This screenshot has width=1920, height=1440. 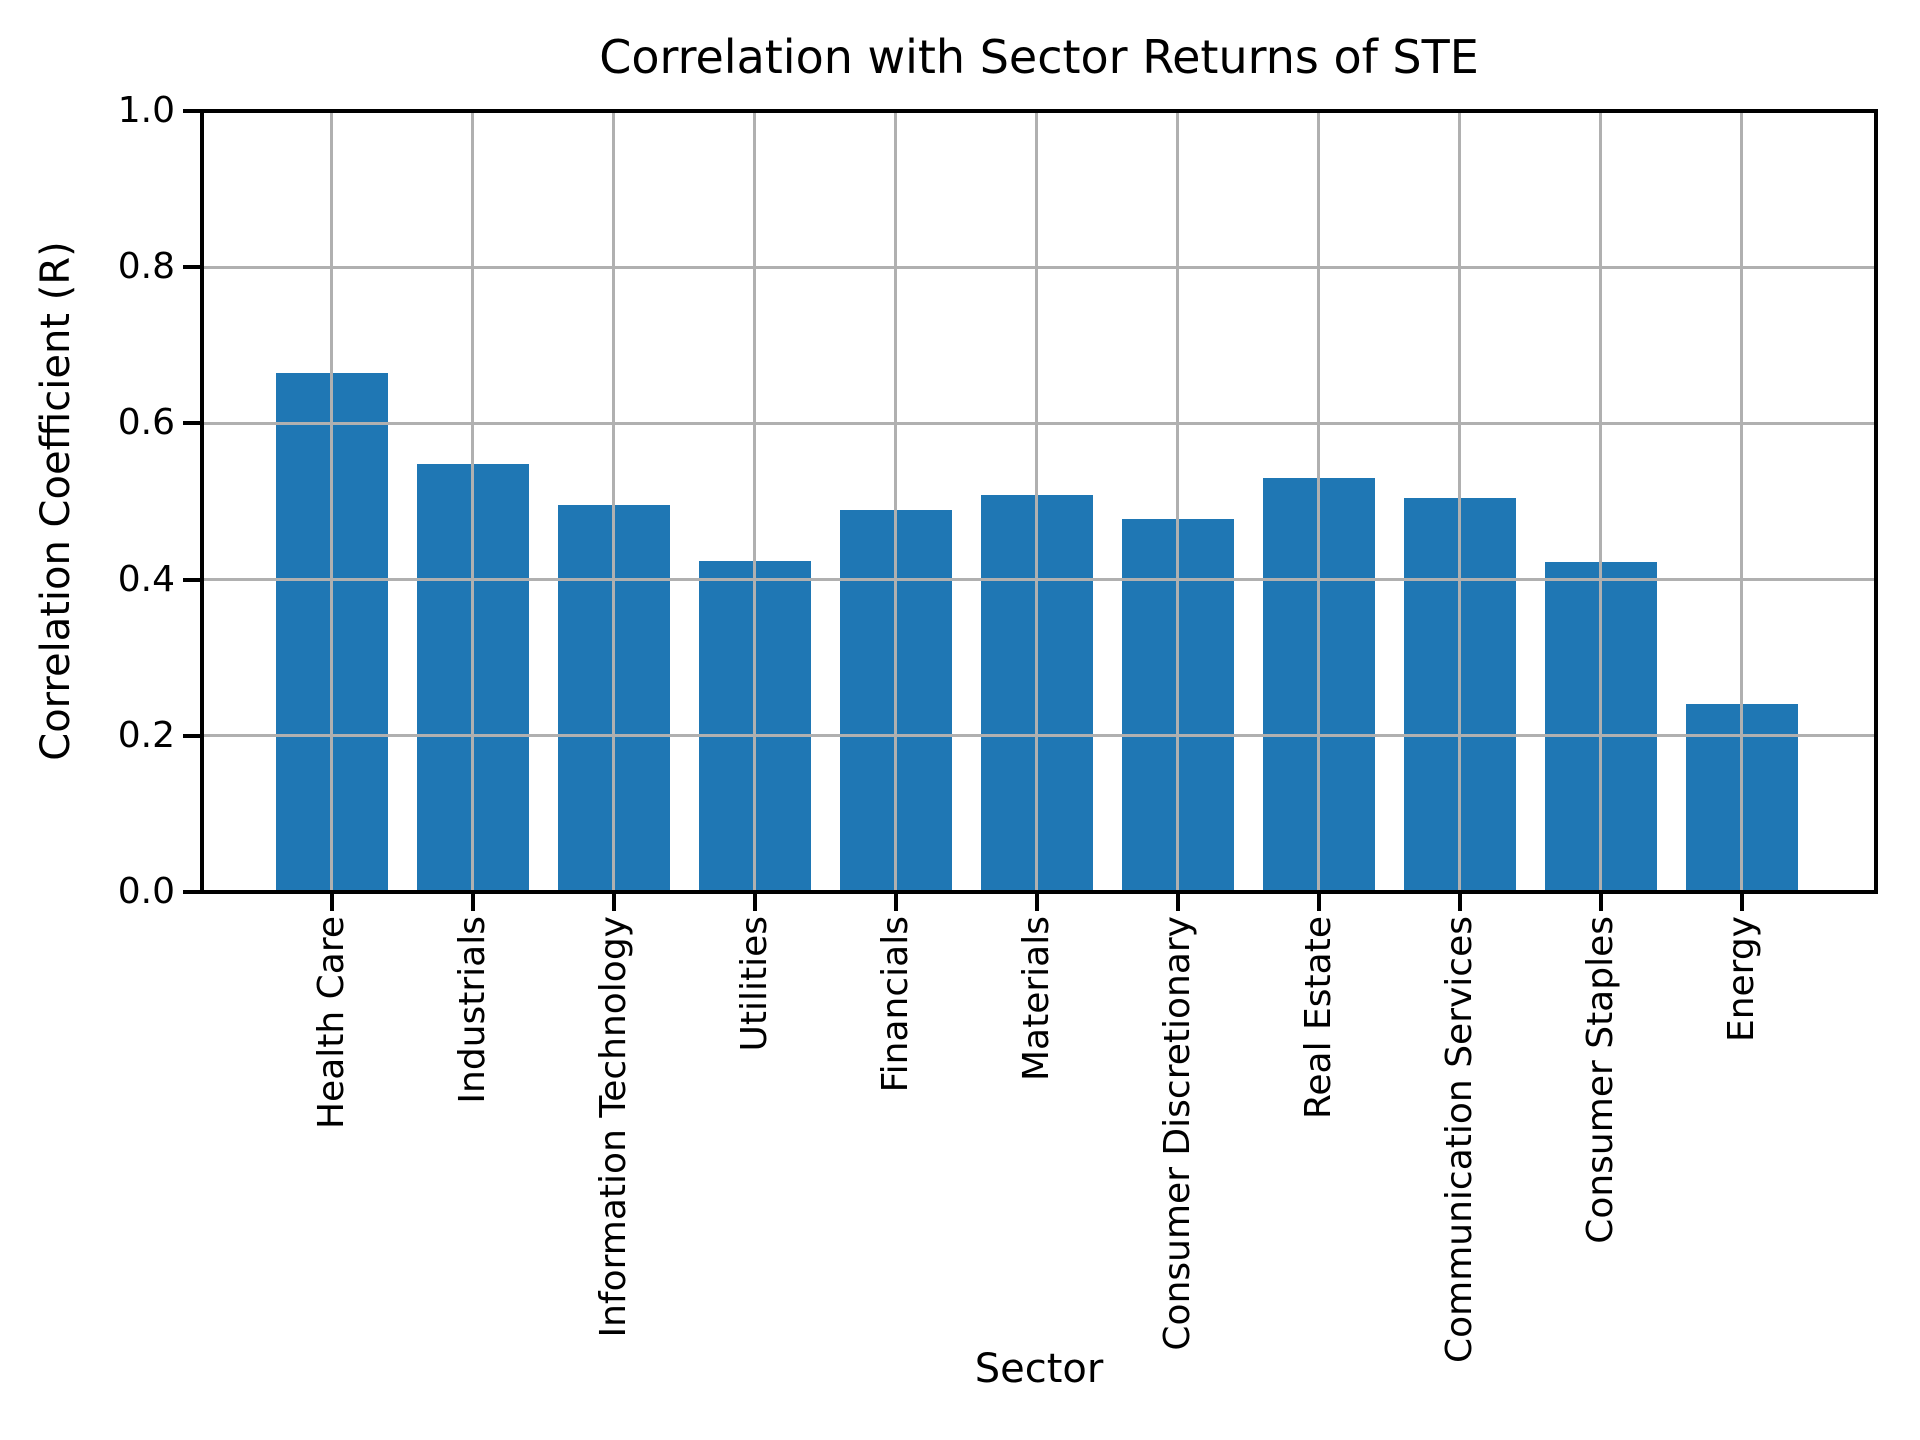 What do you see at coordinates (146, 423) in the screenshot?
I see `ytick-label-3: 0.6` at bounding box center [146, 423].